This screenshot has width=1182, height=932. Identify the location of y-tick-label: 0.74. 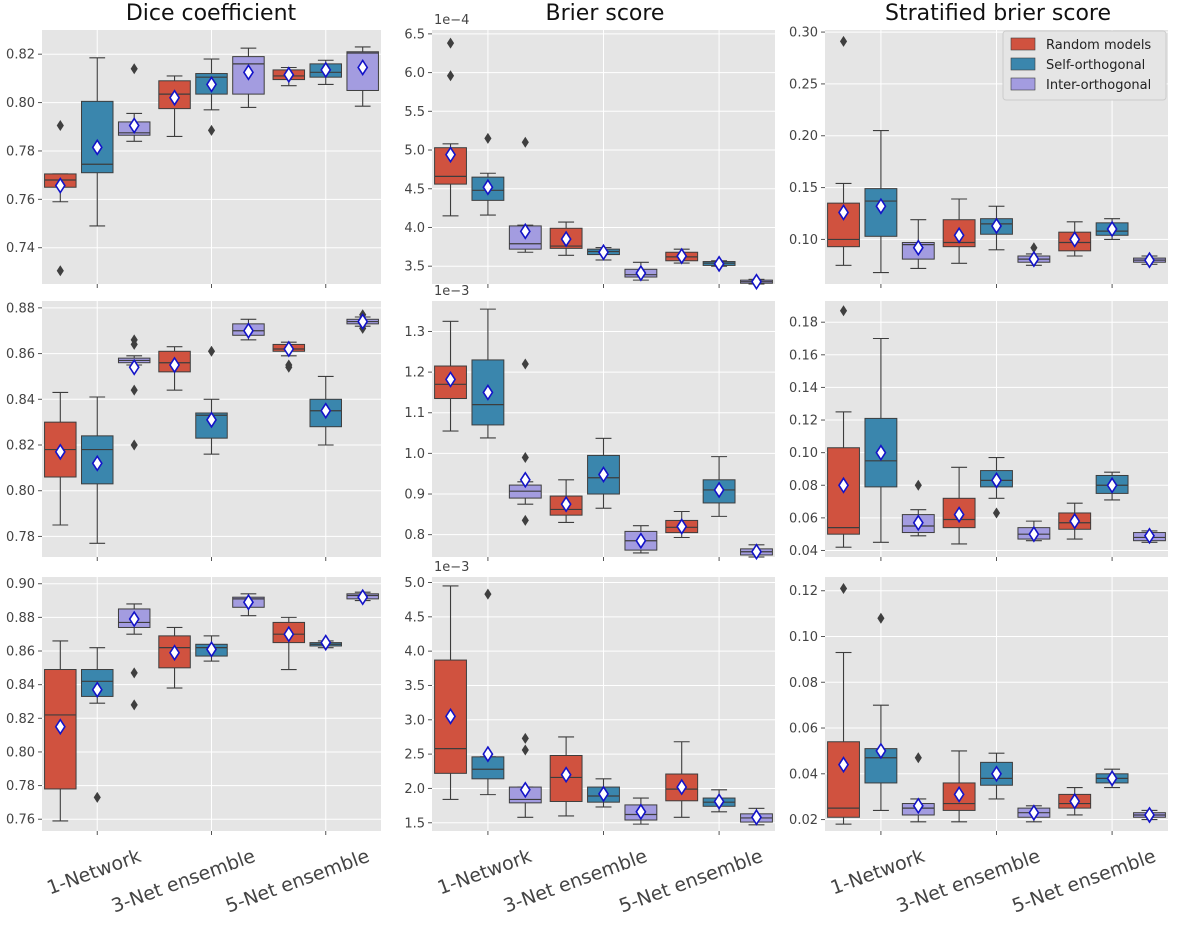
(20, 248).